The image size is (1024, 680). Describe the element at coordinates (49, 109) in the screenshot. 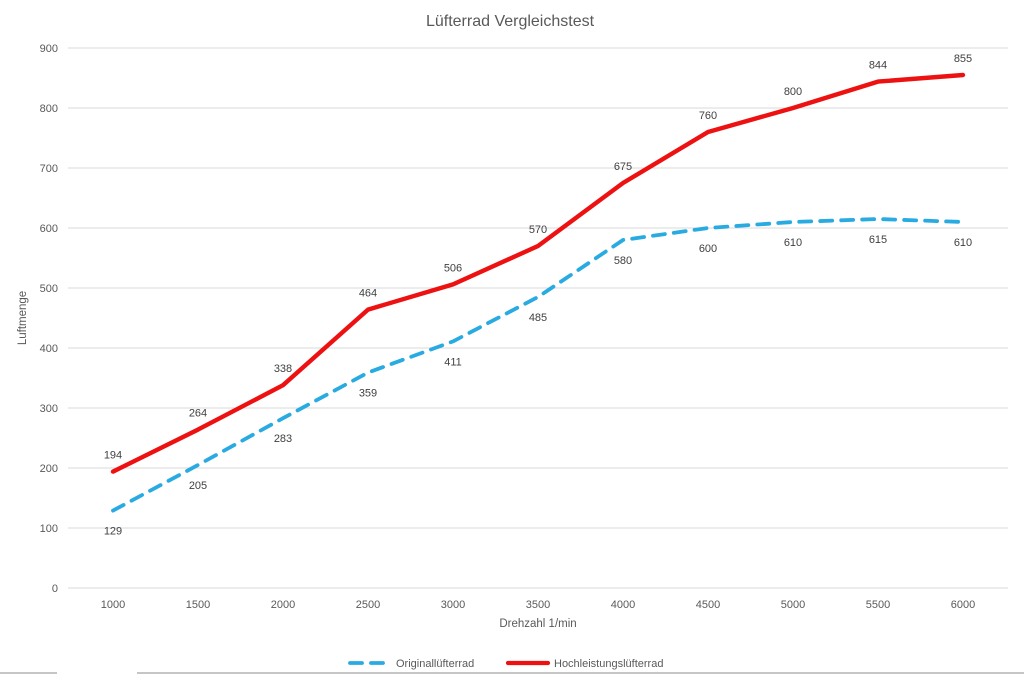

I see `y-tick-label: 800` at that location.